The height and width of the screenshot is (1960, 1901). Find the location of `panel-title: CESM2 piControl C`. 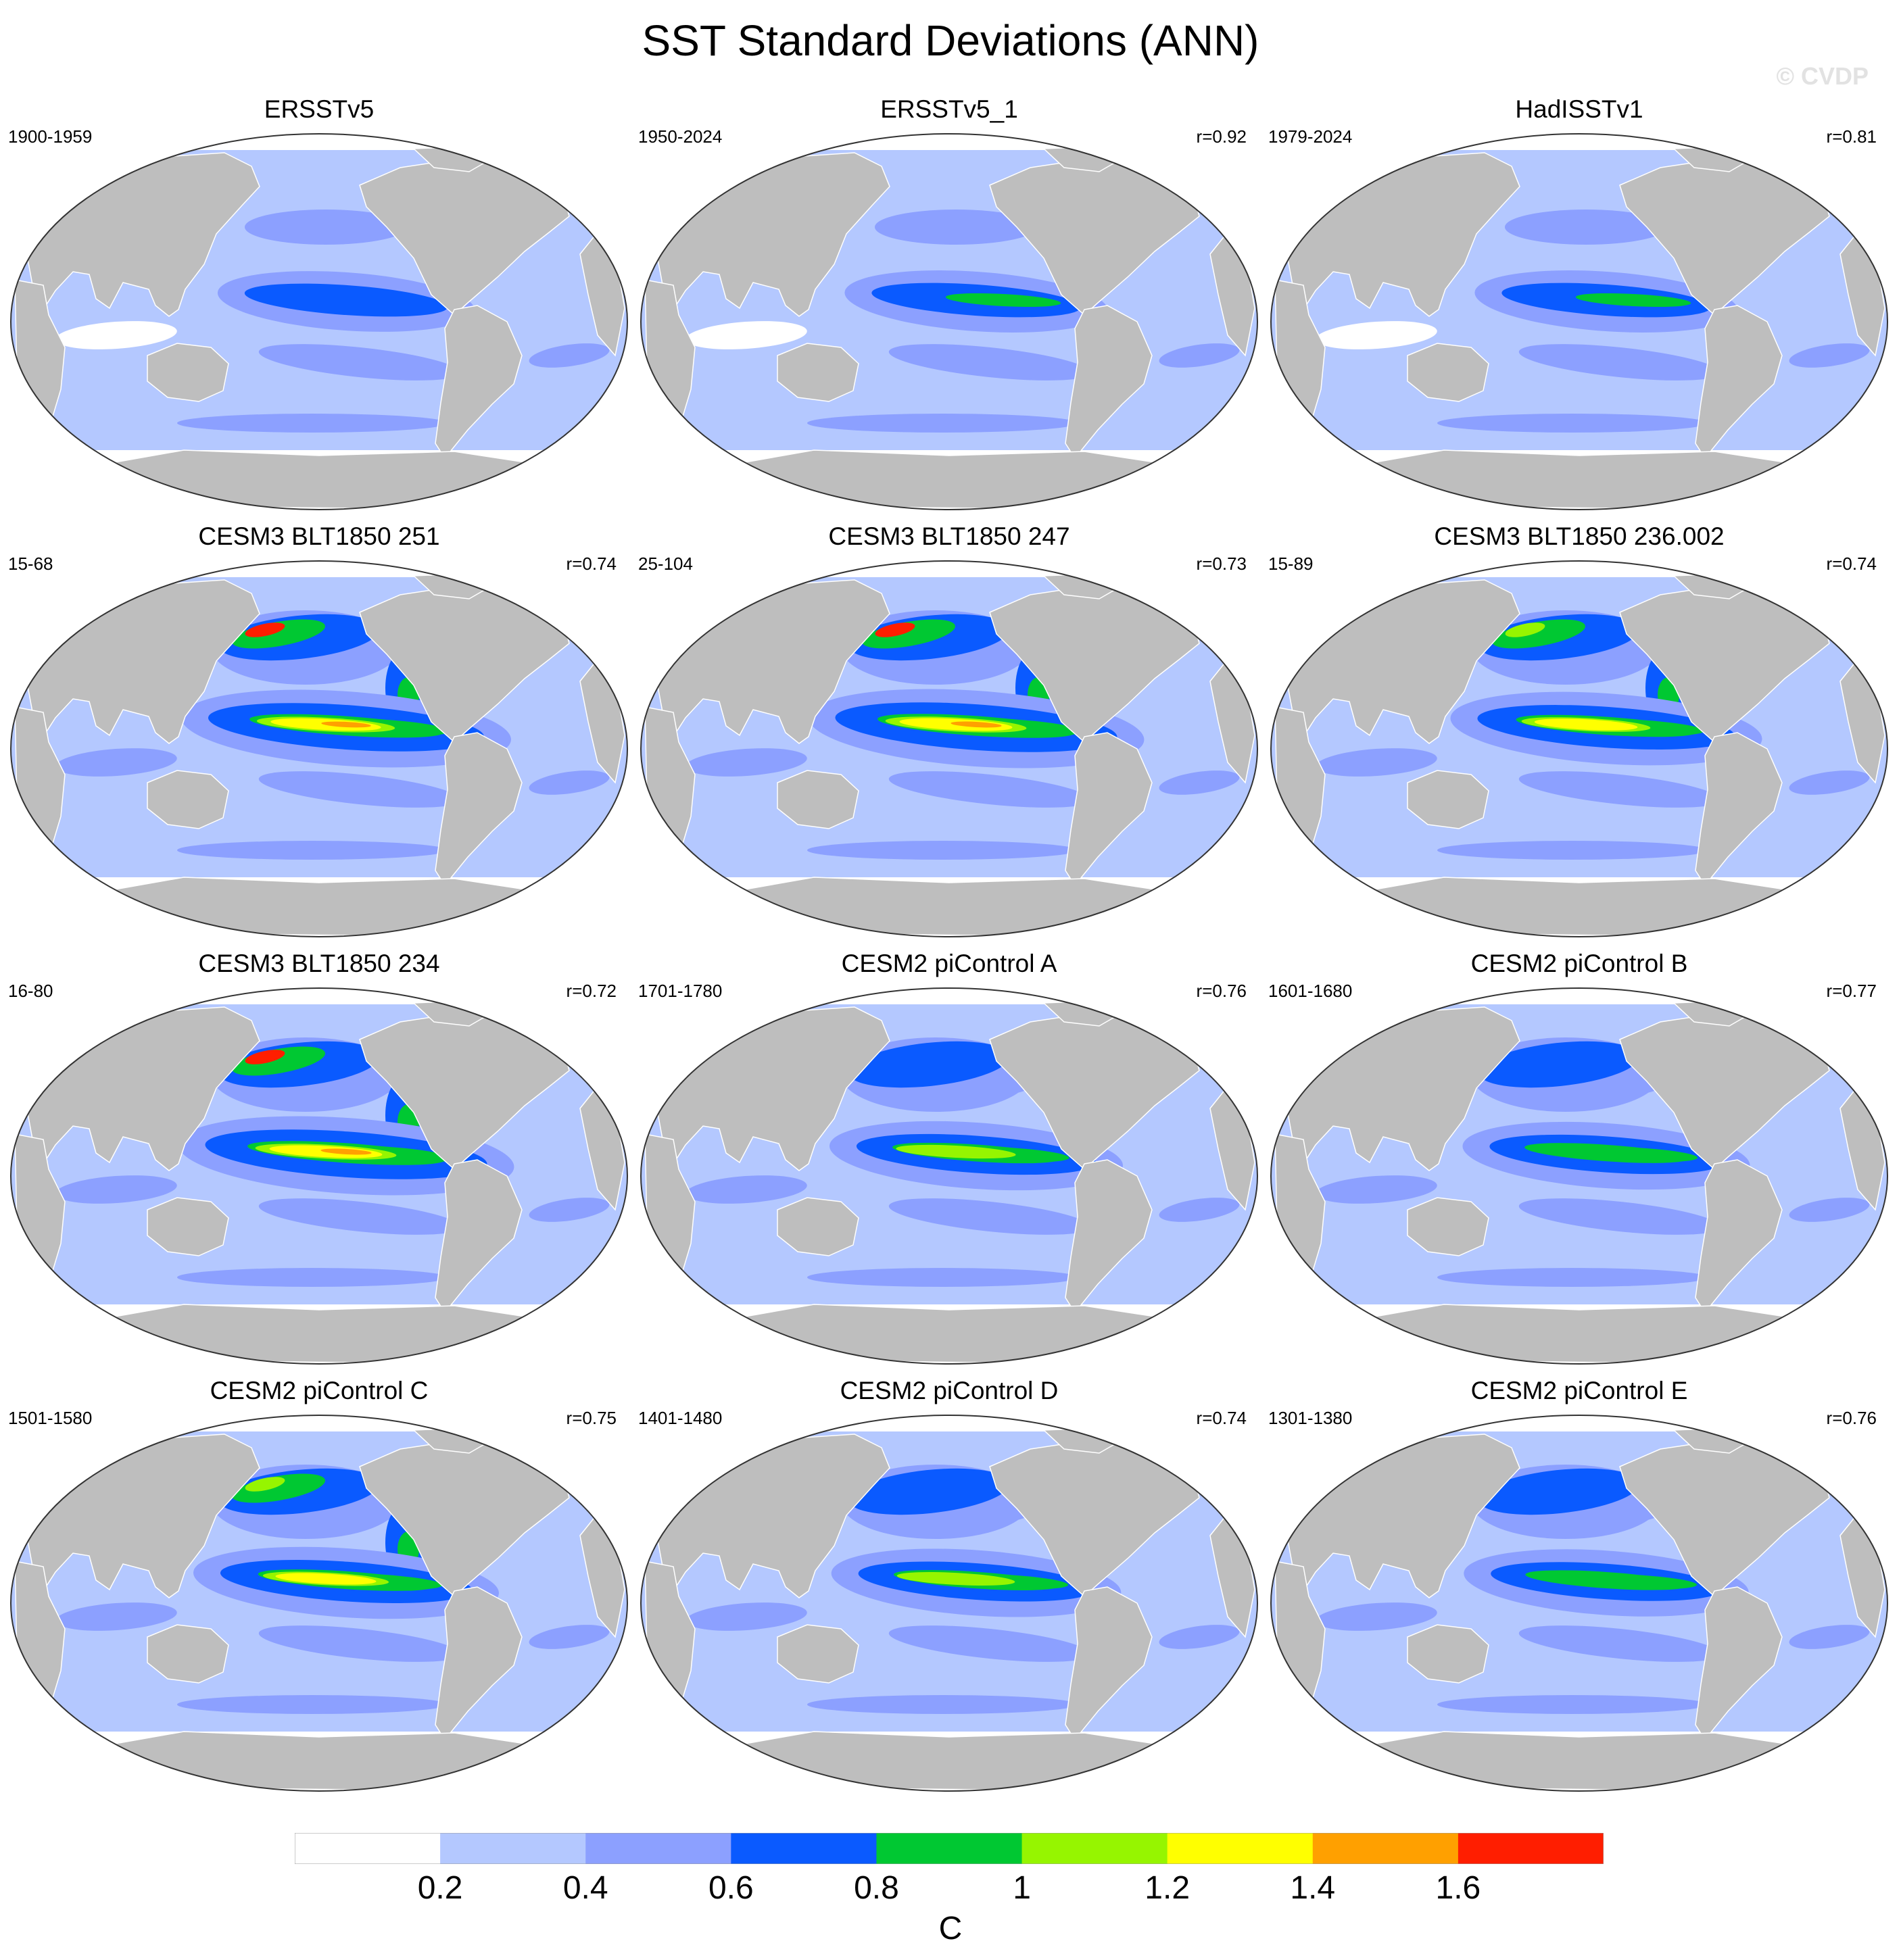

panel-title: CESM2 piControl C is located at coordinates (319, 1390).